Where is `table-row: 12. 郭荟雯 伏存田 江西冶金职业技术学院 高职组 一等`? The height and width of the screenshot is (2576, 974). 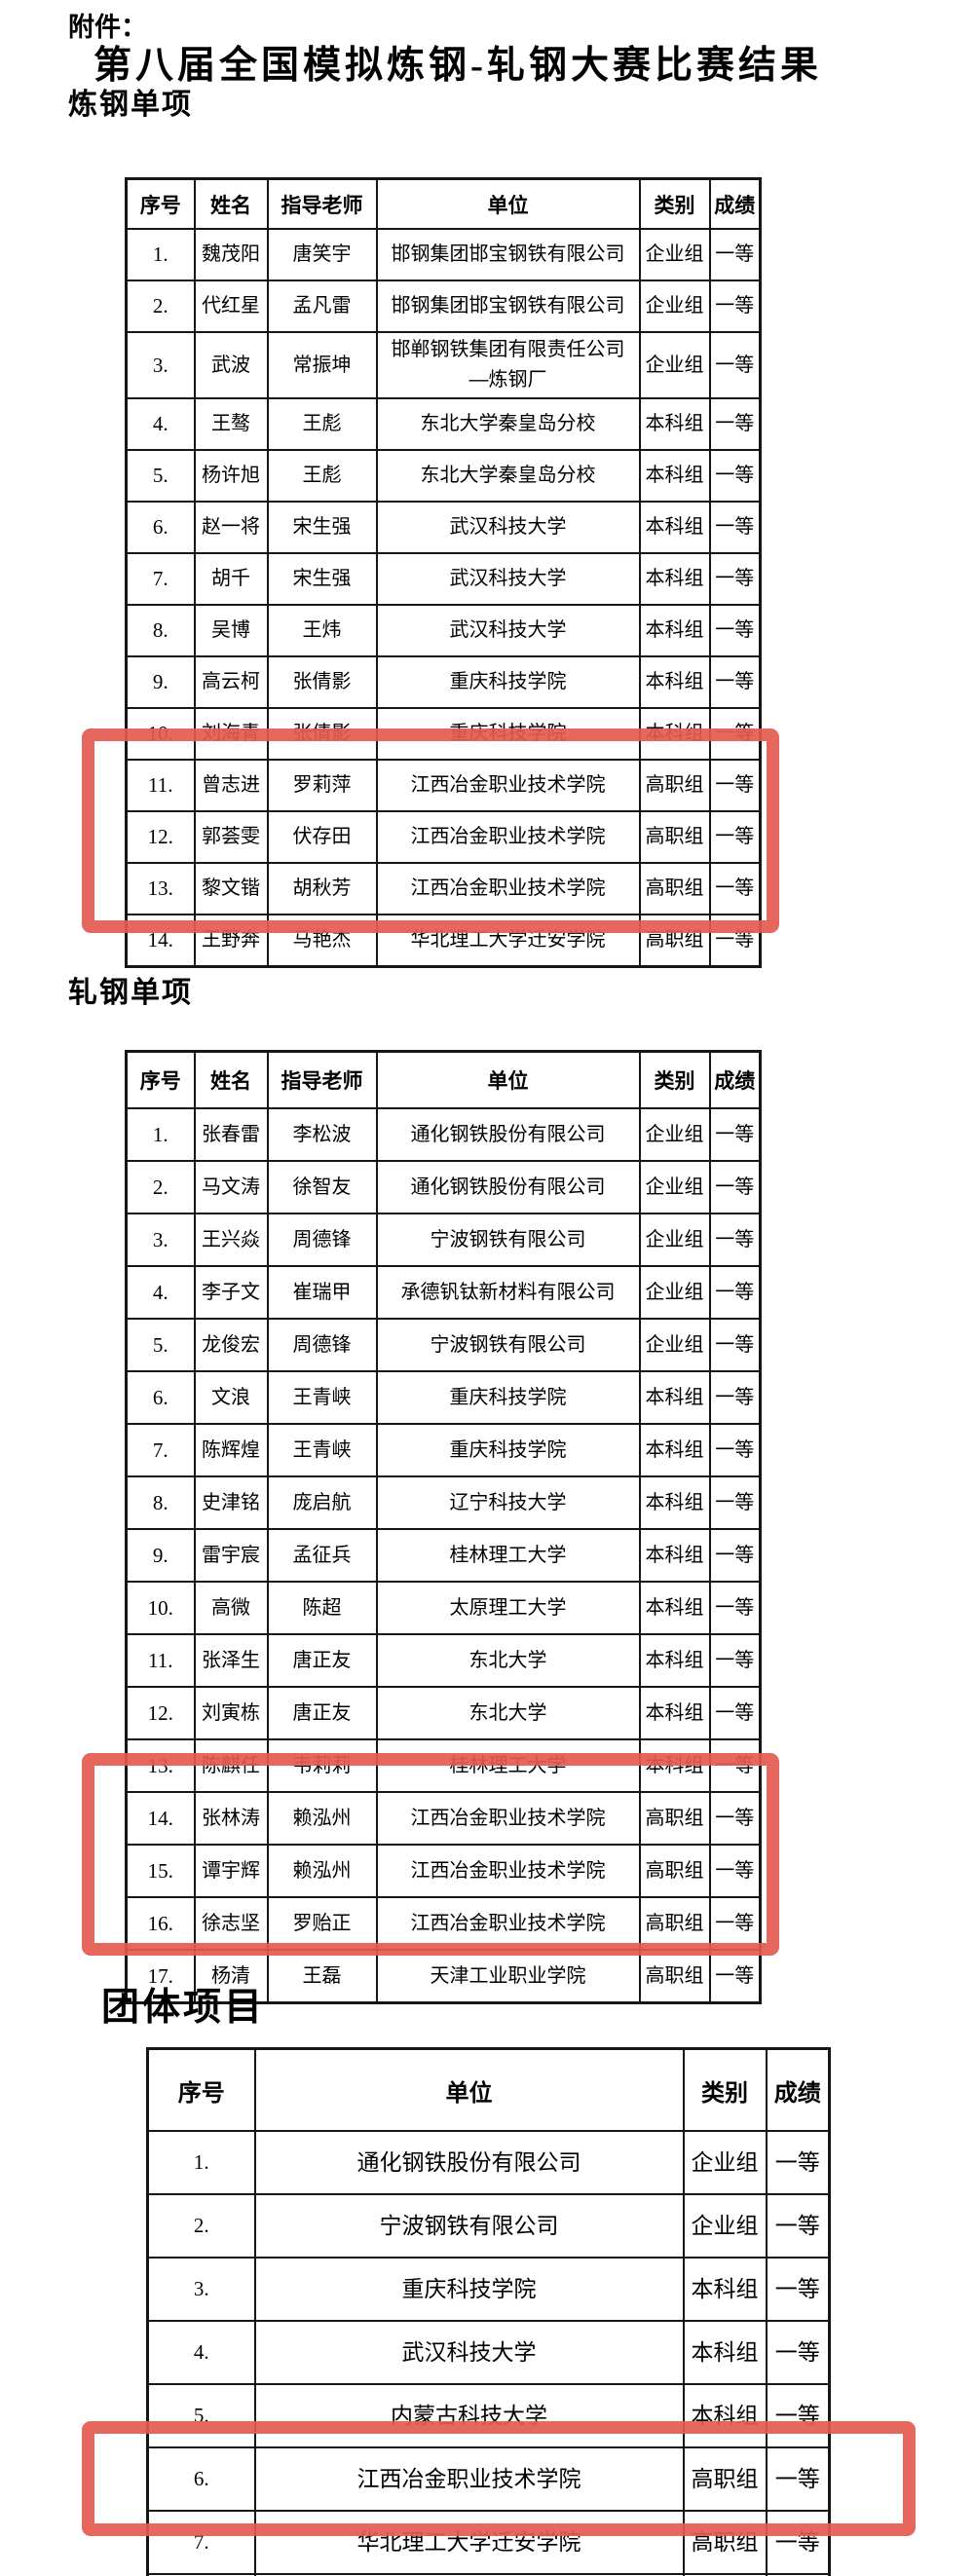
table-row: 12. 郭荟雯 伏存田 江西冶金职业技术学院 高职组 一等 is located at coordinates (443, 837).